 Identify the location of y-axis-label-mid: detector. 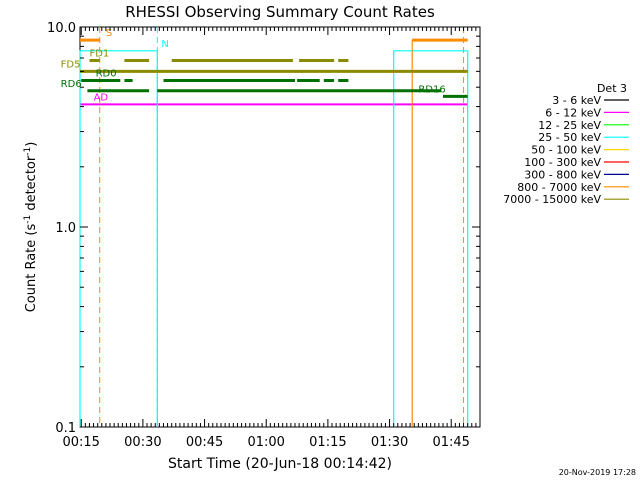
(31, 185).